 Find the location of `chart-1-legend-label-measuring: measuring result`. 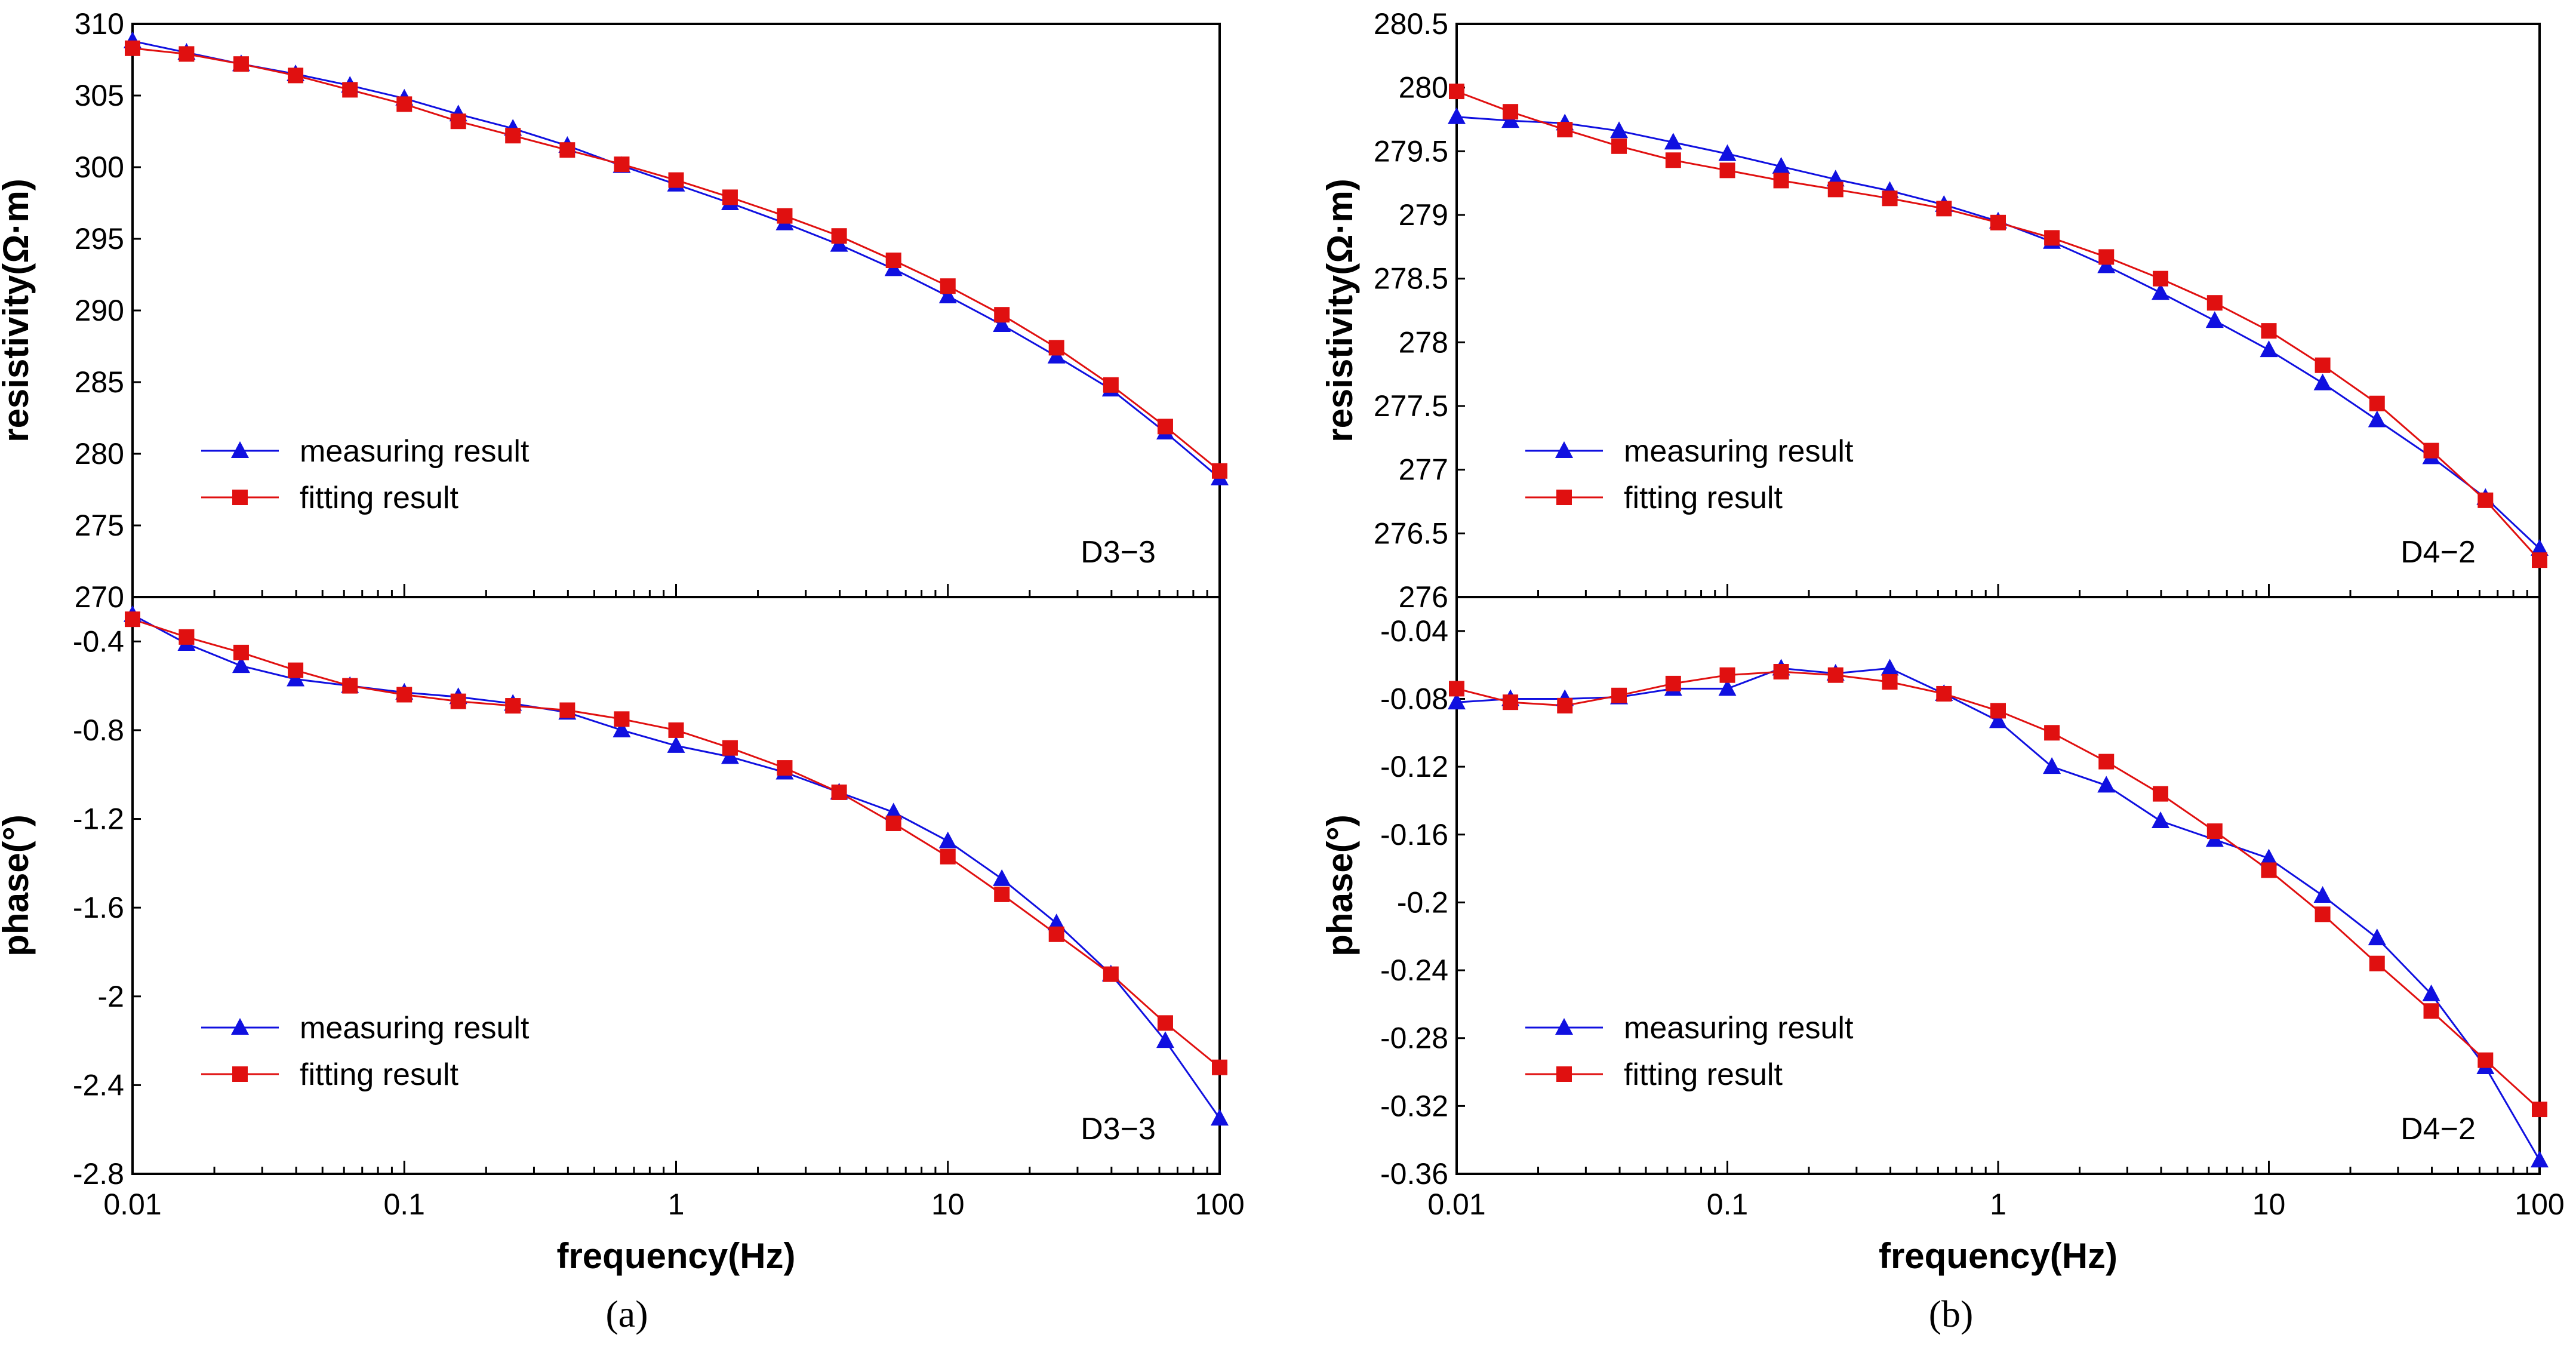

chart-1-legend-label-measuring: measuring result is located at coordinates (415, 1028).